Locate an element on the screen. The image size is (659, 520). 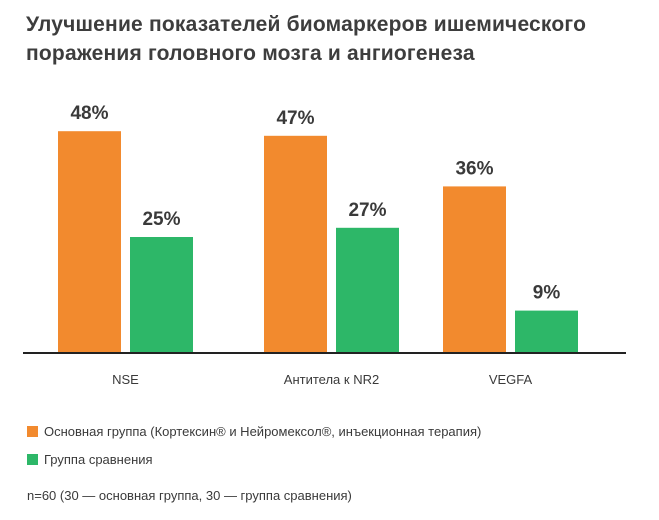
legend-swatch-comparison is located at coordinates (32, 459).